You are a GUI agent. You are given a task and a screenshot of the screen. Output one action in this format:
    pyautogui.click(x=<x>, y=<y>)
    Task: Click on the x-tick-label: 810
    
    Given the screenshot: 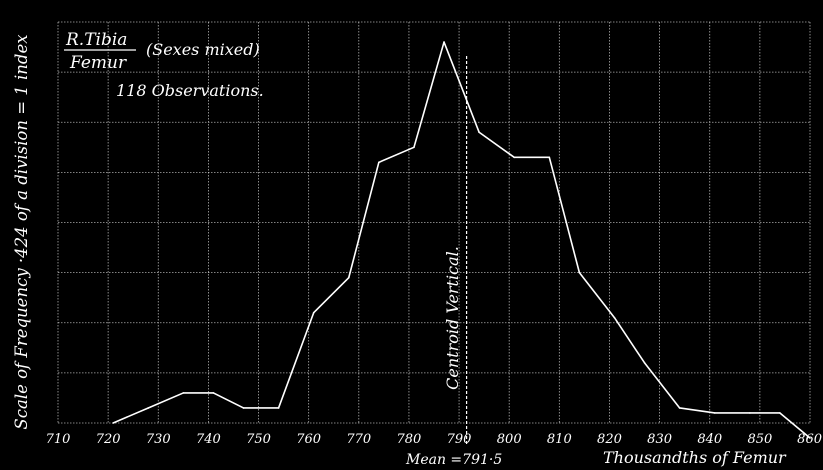 What is the action you would take?
    pyautogui.click(x=559, y=439)
    